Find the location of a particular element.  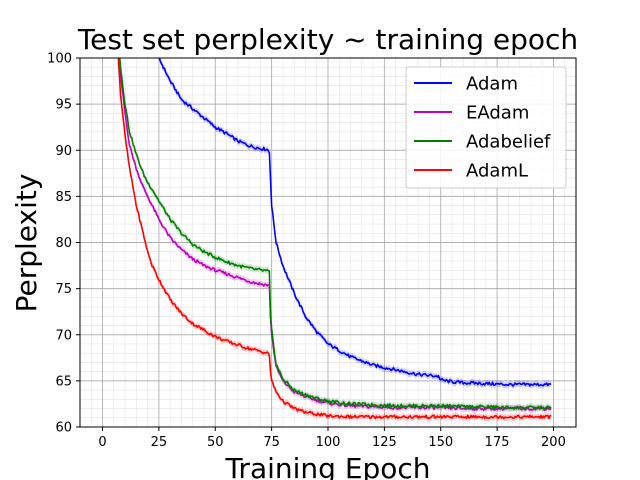

legend-label: Adam is located at coordinates (492, 84).